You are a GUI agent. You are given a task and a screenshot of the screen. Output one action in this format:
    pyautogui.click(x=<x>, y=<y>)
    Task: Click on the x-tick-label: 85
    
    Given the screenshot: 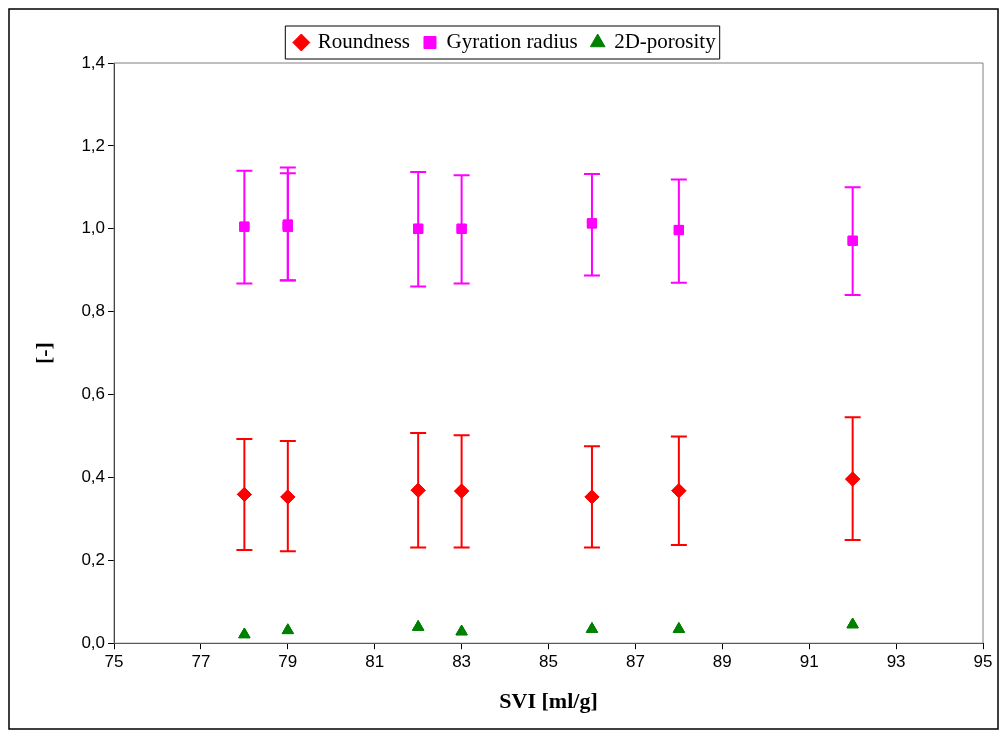 What is the action you would take?
    pyautogui.click(x=548, y=662)
    